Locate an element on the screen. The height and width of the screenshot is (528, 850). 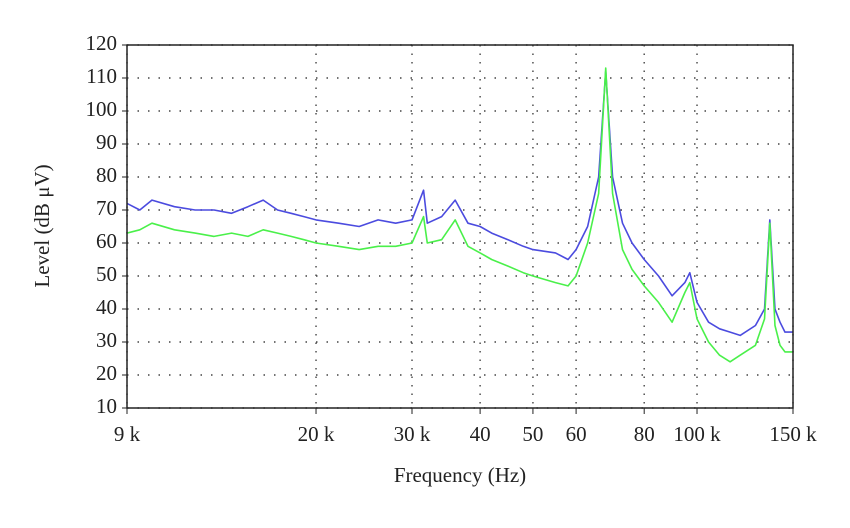
x-tick-label: 40 is located at coordinates (480, 434).